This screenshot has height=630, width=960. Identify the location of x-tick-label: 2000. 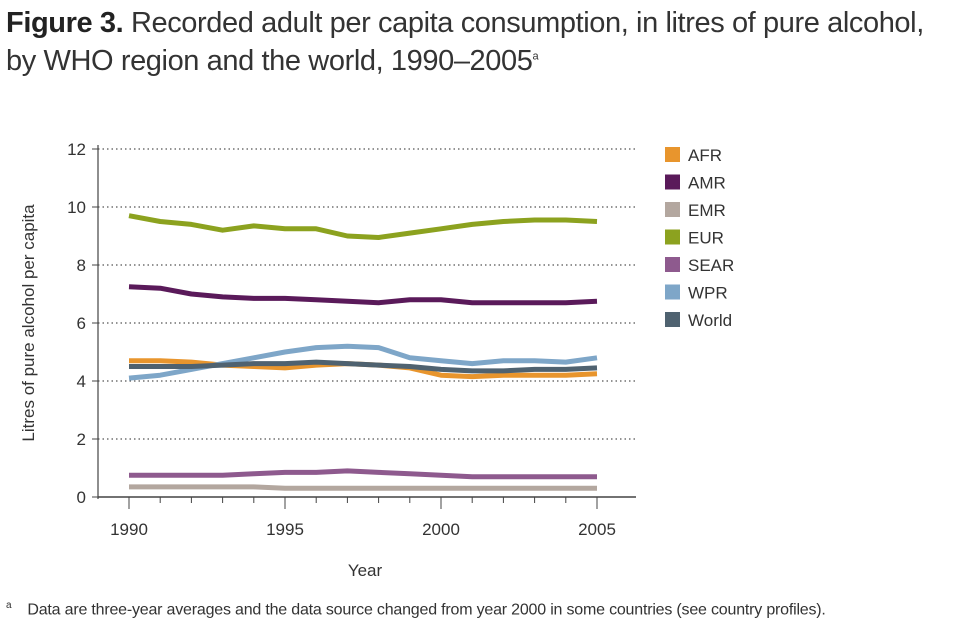
(441, 529).